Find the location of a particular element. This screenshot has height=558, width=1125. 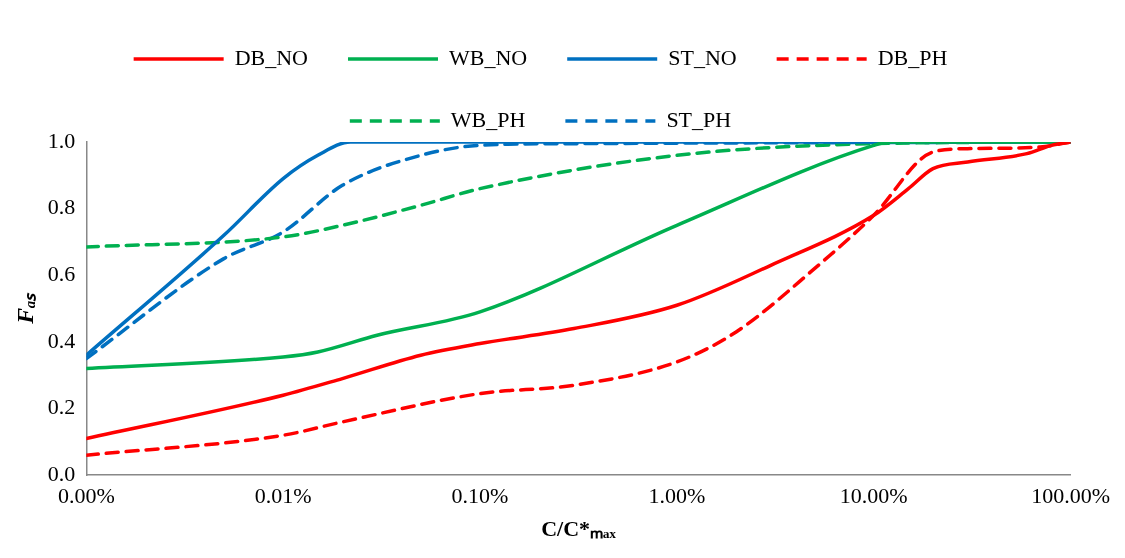

legend-label: DB_NO is located at coordinates (271, 57).